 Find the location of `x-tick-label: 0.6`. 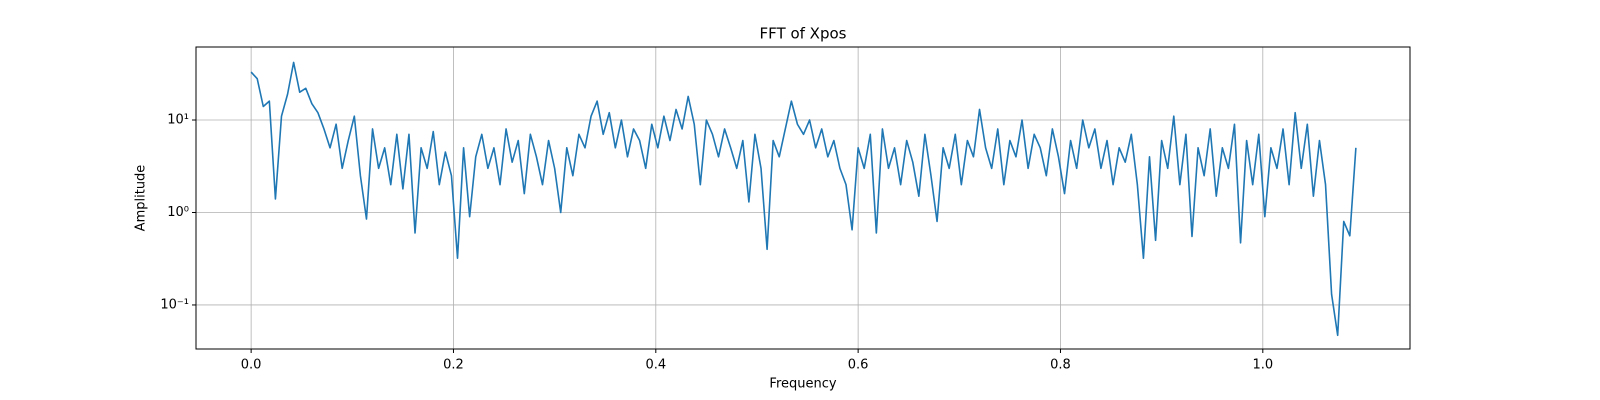

x-tick-label: 0.6 is located at coordinates (858, 365).